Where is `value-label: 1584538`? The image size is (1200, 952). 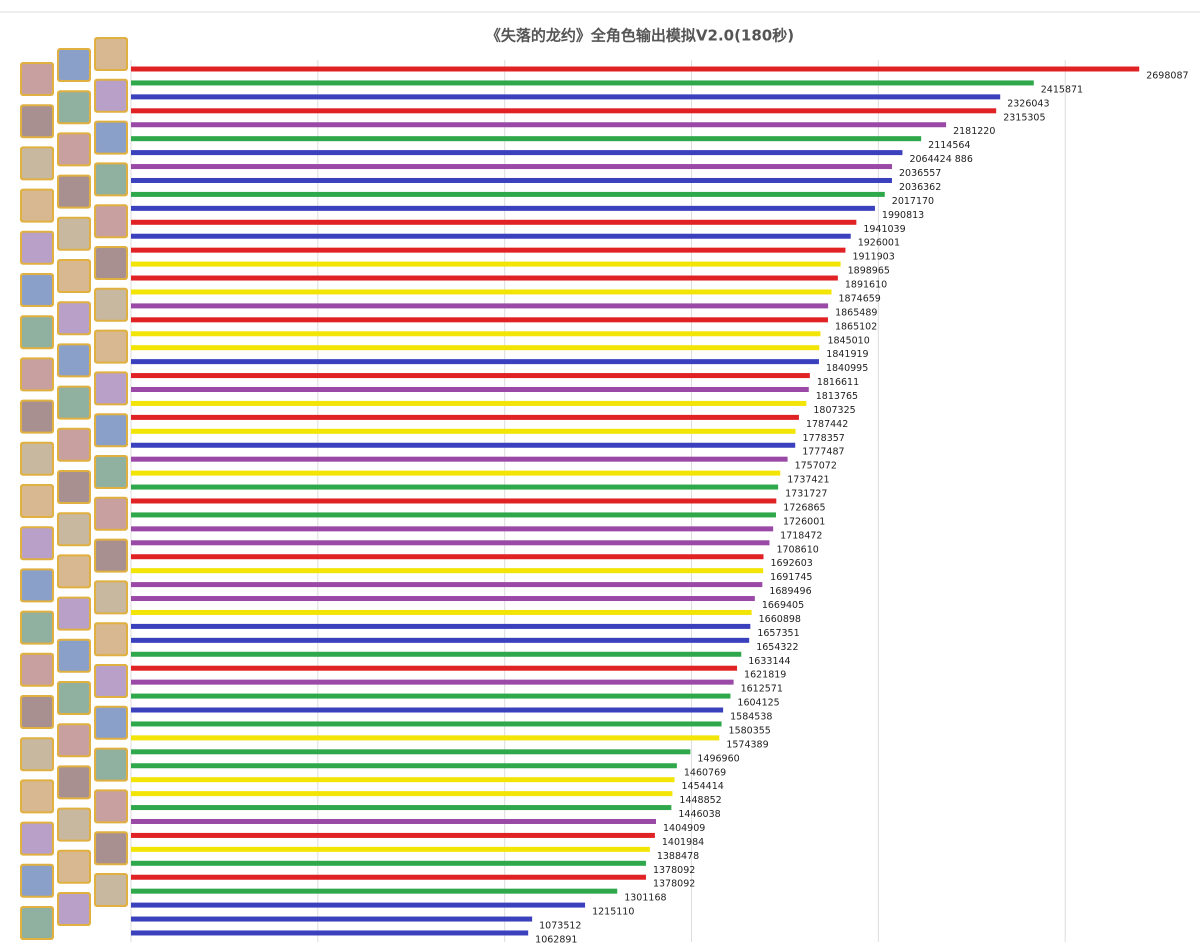 value-label: 1584538 is located at coordinates (751, 717).